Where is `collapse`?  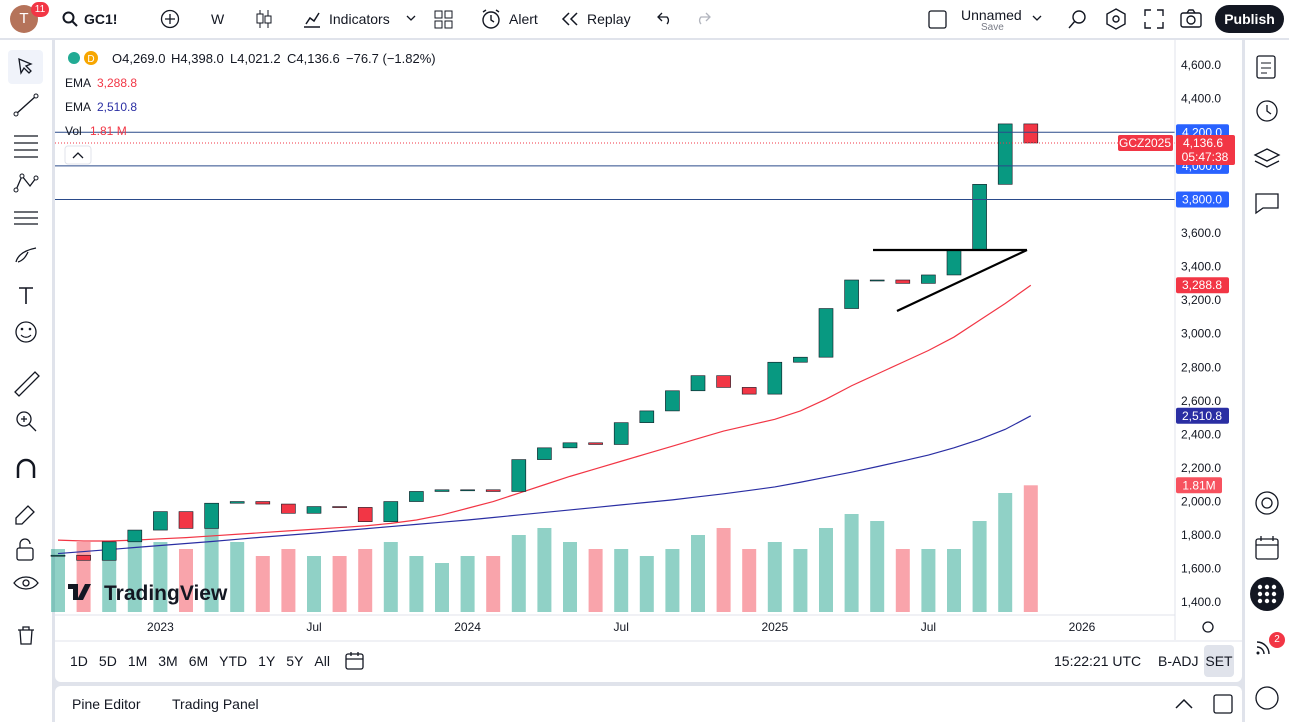 collapse is located at coordinates (1184, 704).